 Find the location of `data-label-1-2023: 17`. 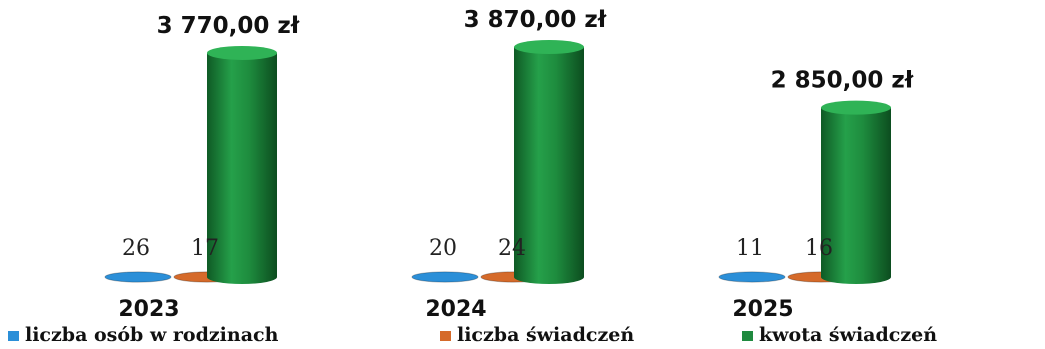

data-label-1-2023: 17 is located at coordinates (205, 248).